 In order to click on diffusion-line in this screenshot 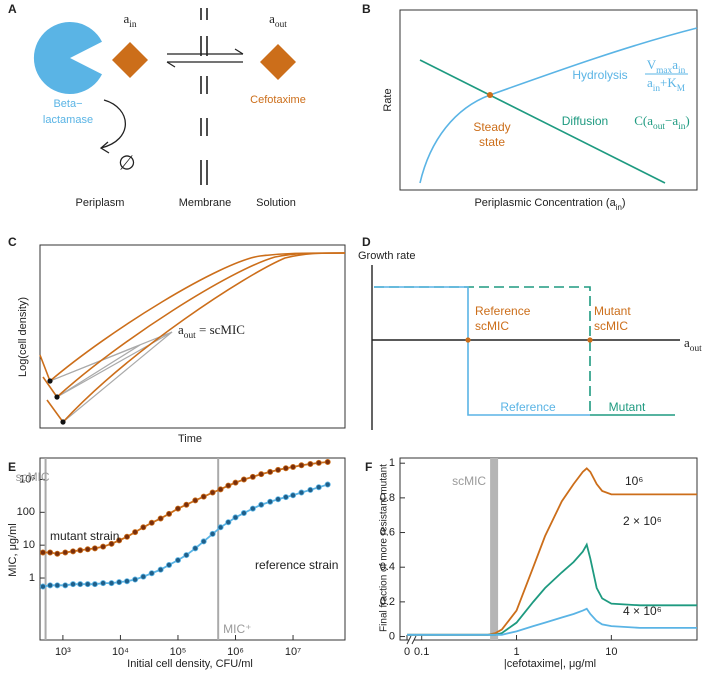, I will do `click(542, 121)`.